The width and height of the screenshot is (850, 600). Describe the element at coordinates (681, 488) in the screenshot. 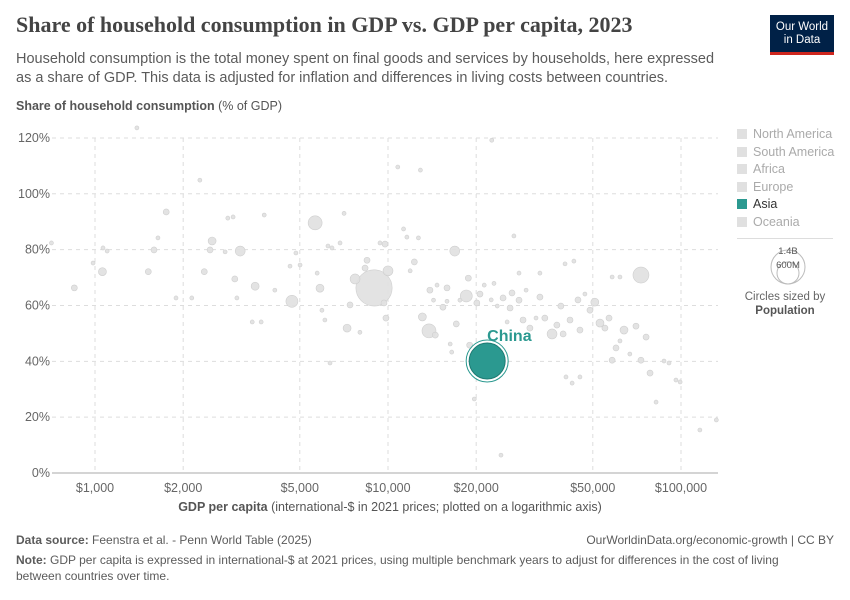

I see `x-tick-label: $100,000` at that location.